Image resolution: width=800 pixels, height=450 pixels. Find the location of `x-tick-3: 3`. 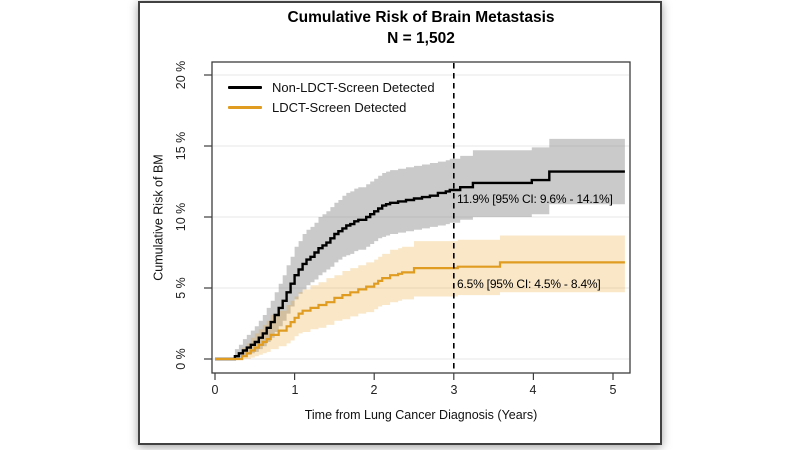

x-tick-3: 3 is located at coordinates (454, 390).